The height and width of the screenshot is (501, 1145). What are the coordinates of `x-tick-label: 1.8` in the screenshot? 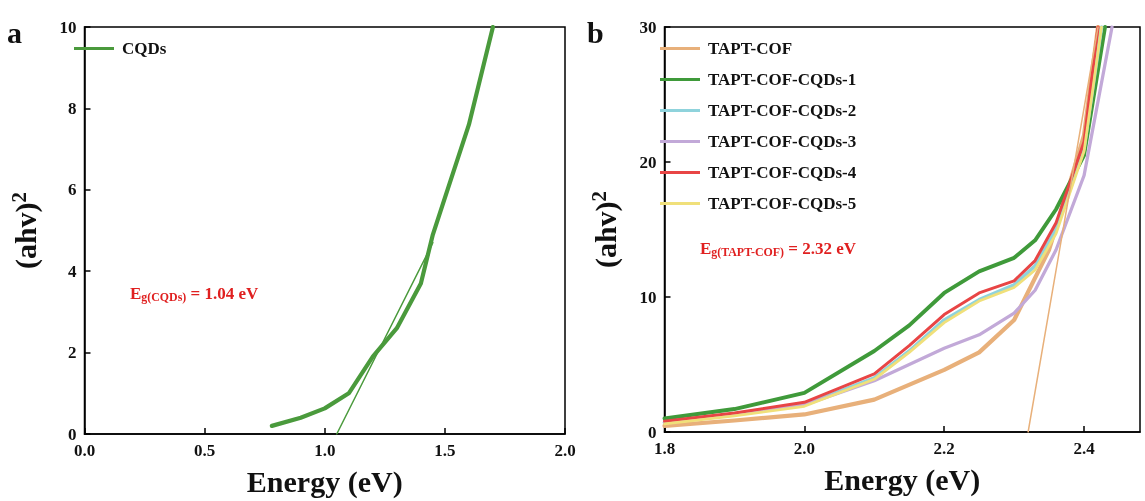 It's located at (664, 448).